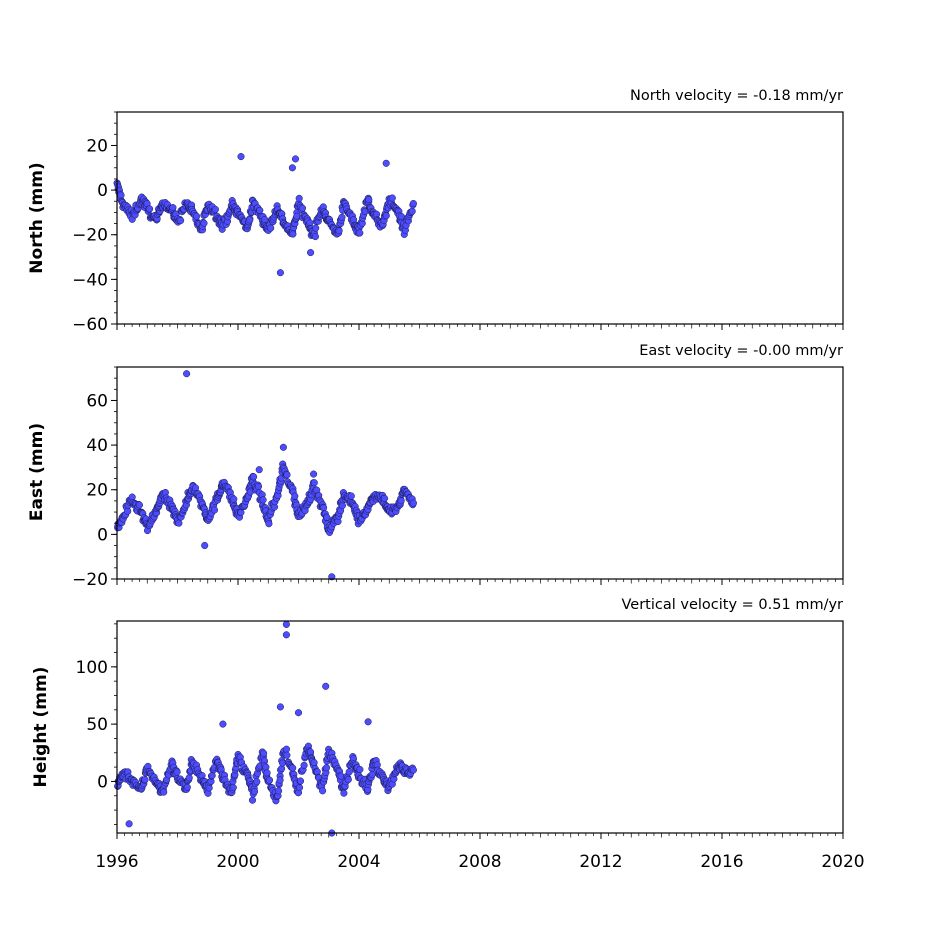 Image resolution: width=937 pixels, height=937 pixels. Describe the element at coordinates (97, 146) in the screenshot. I see `north-y-tick-label: 20` at that location.